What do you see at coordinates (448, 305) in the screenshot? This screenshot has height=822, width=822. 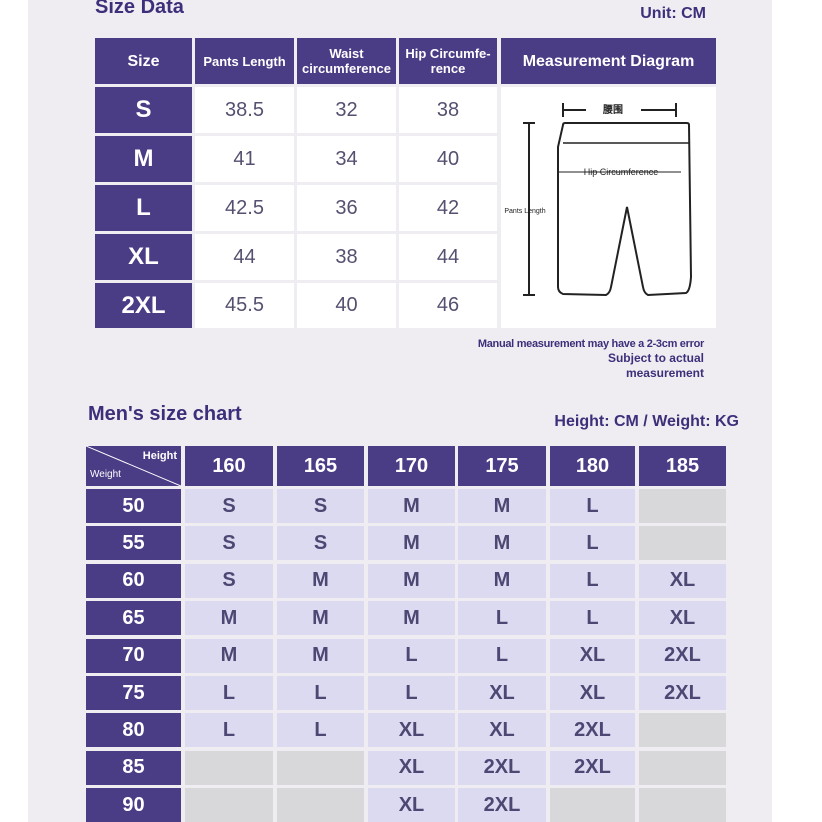 I see `measurement-cell: 46` at bounding box center [448, 305].